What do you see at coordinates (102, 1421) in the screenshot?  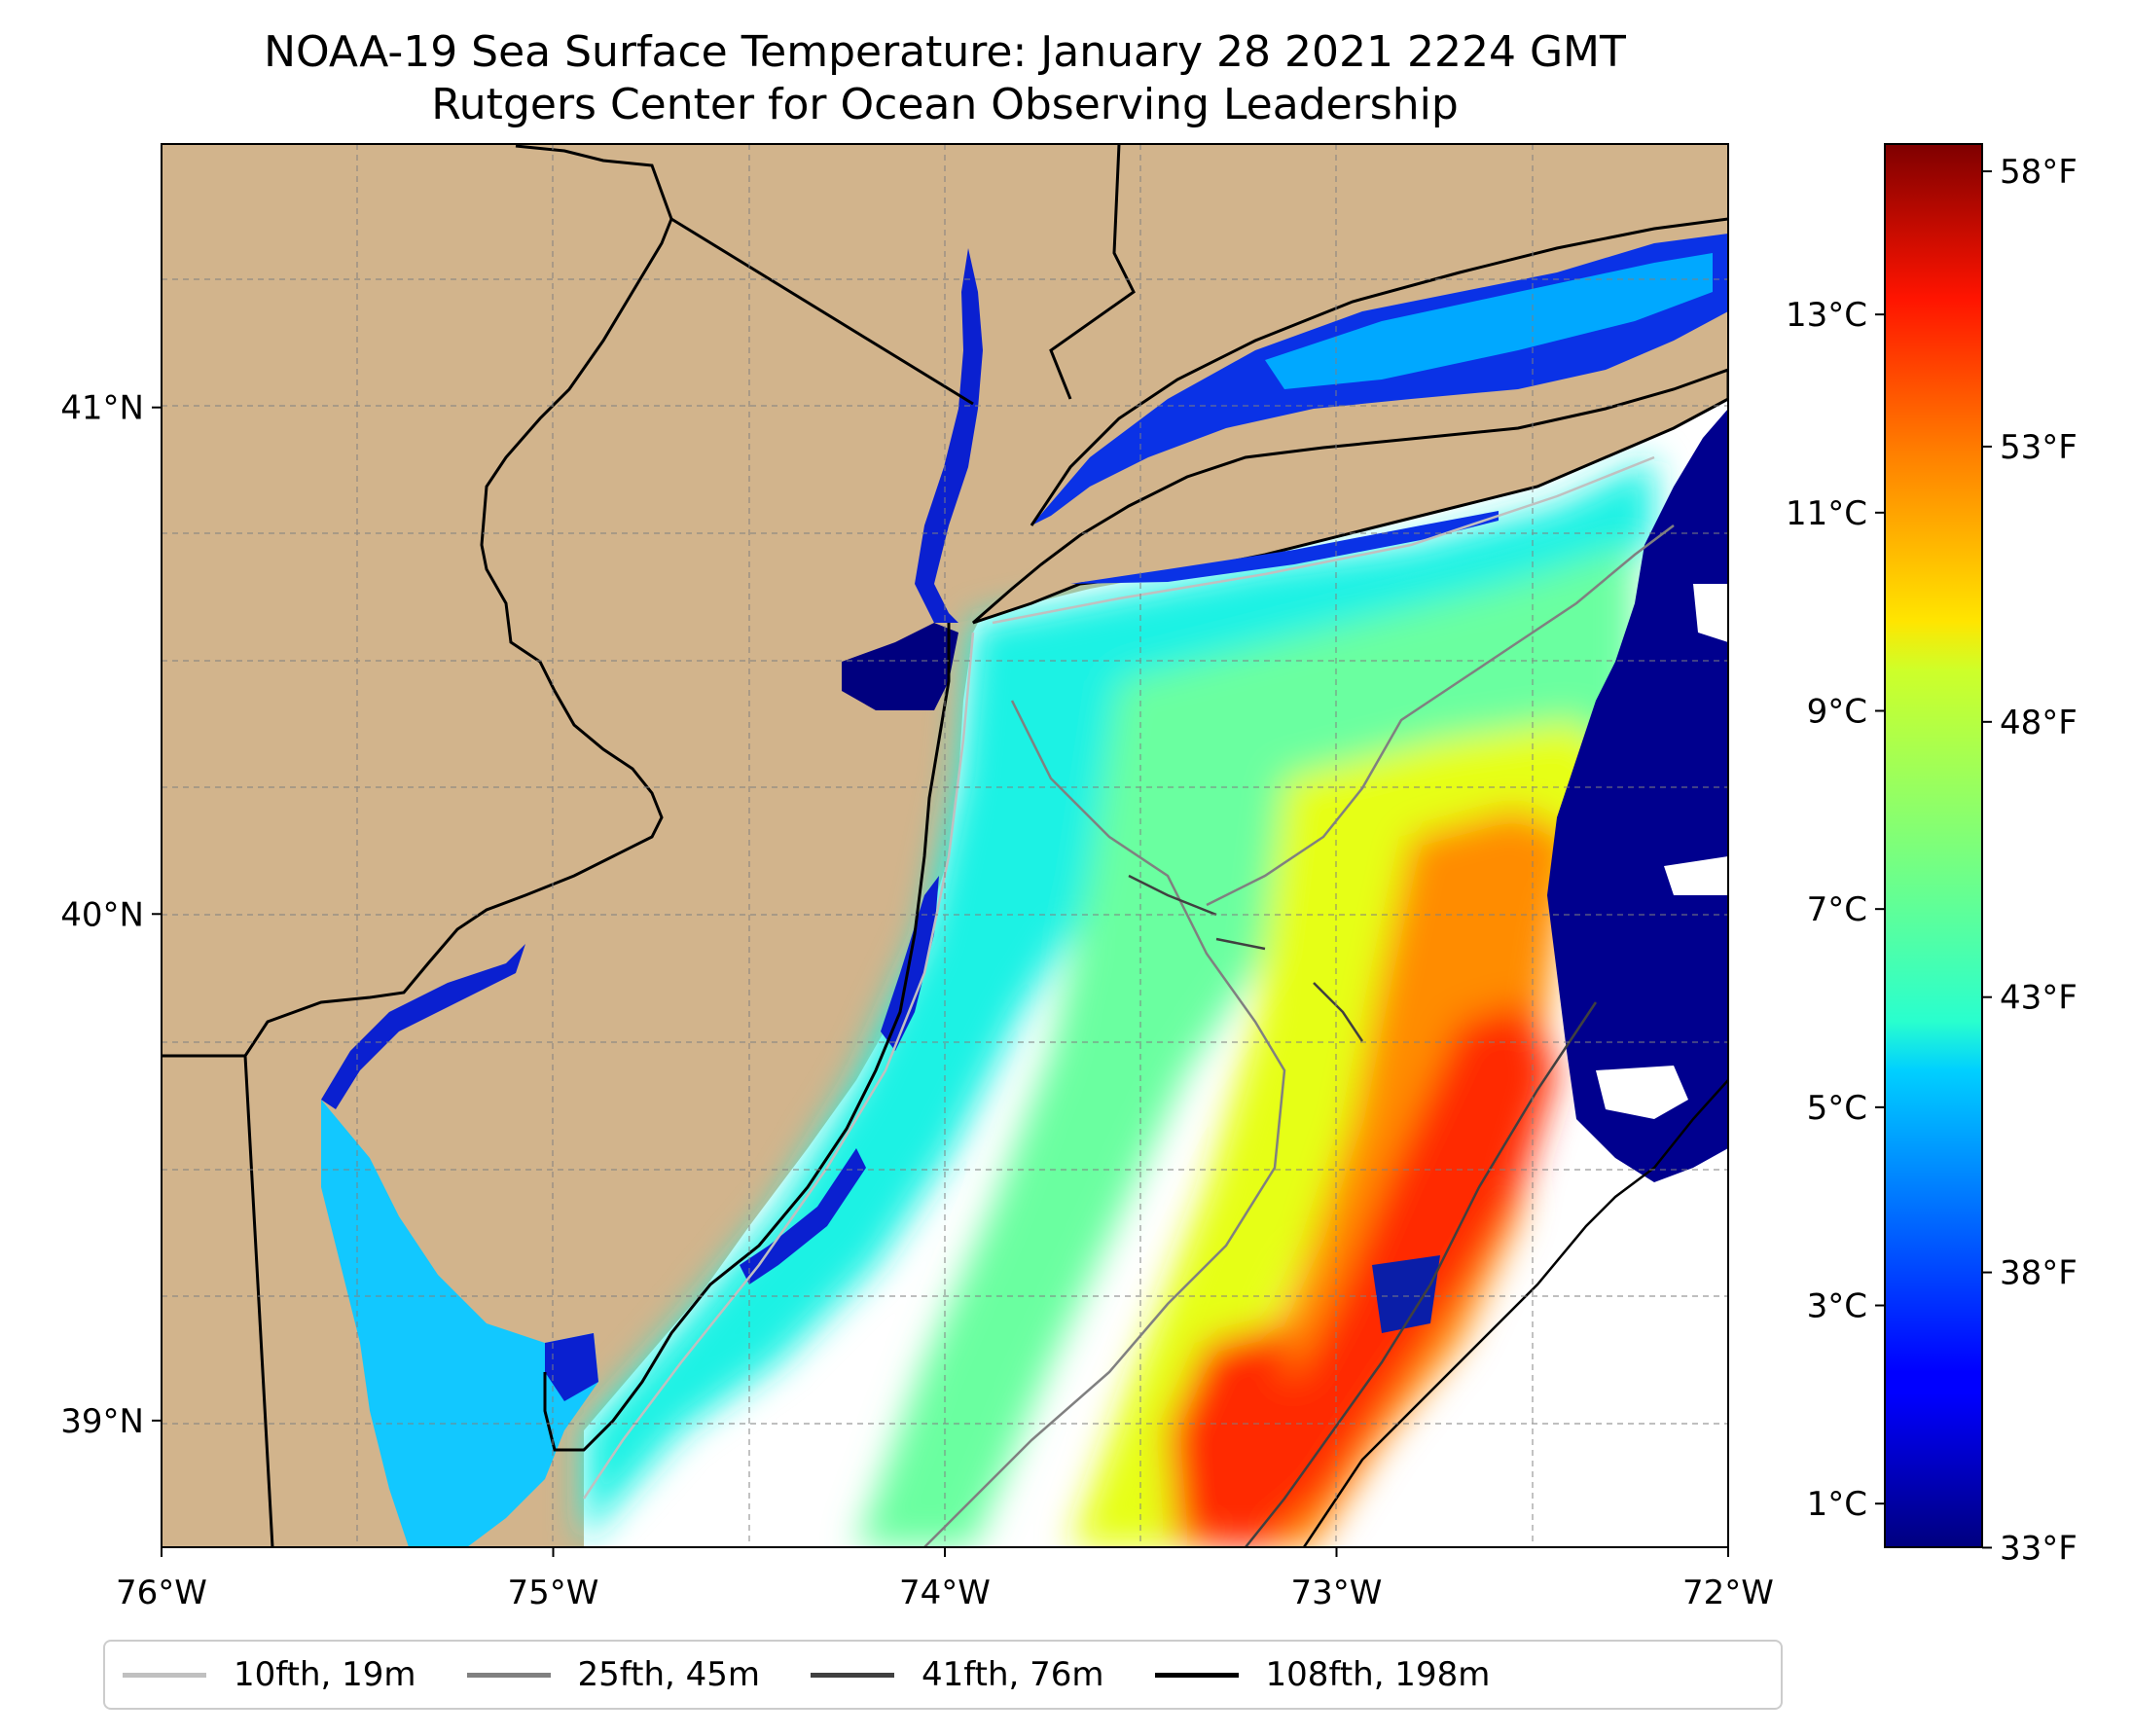 I see `lat-tick-label: 39°N` at bounding box center [102, 1421].